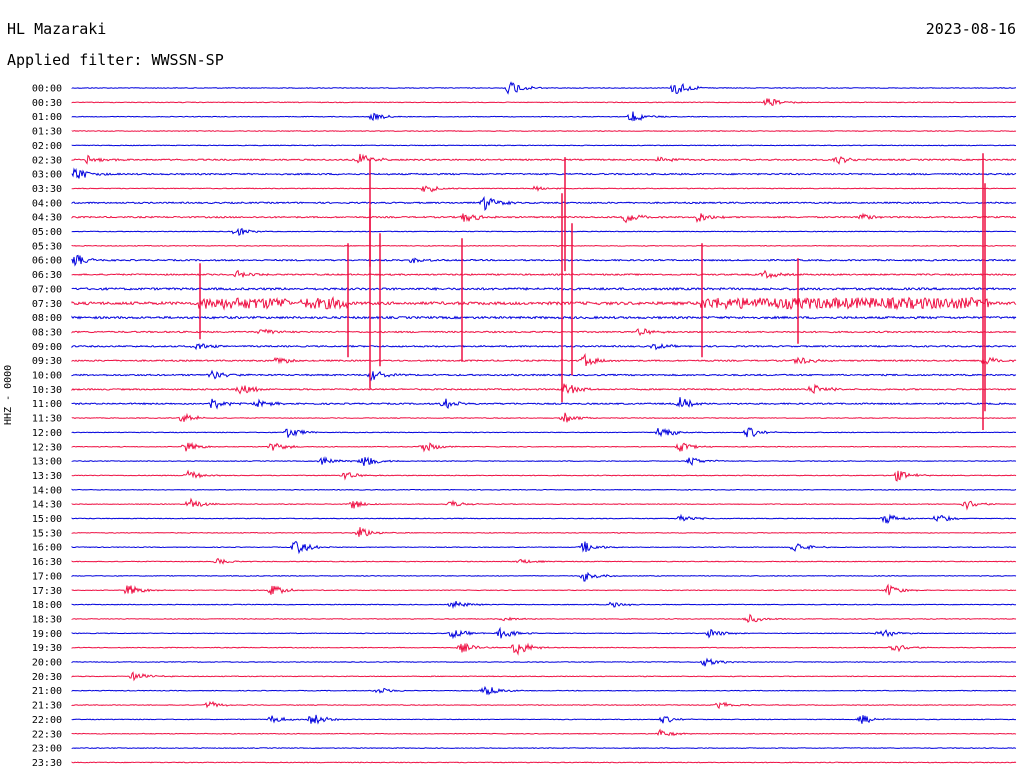  Describe the element at coordinates (47, 117) in the screenshot. I see `time-tick-label: 01:00` at that location.